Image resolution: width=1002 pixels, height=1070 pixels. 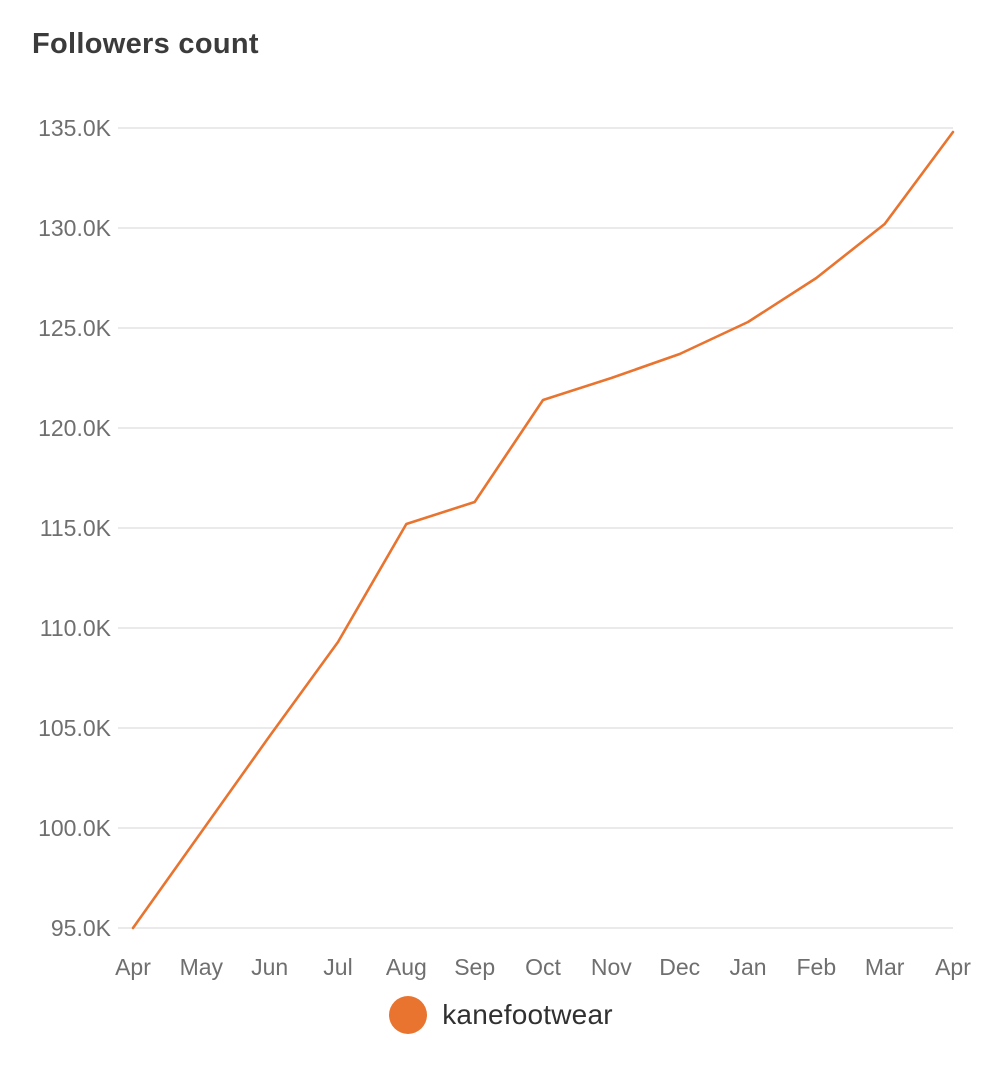 What do you see at coordinates (474, 967) in the screenshot?
I see `x-axis-tick-label: Sep` at bounding box center [474, 967].